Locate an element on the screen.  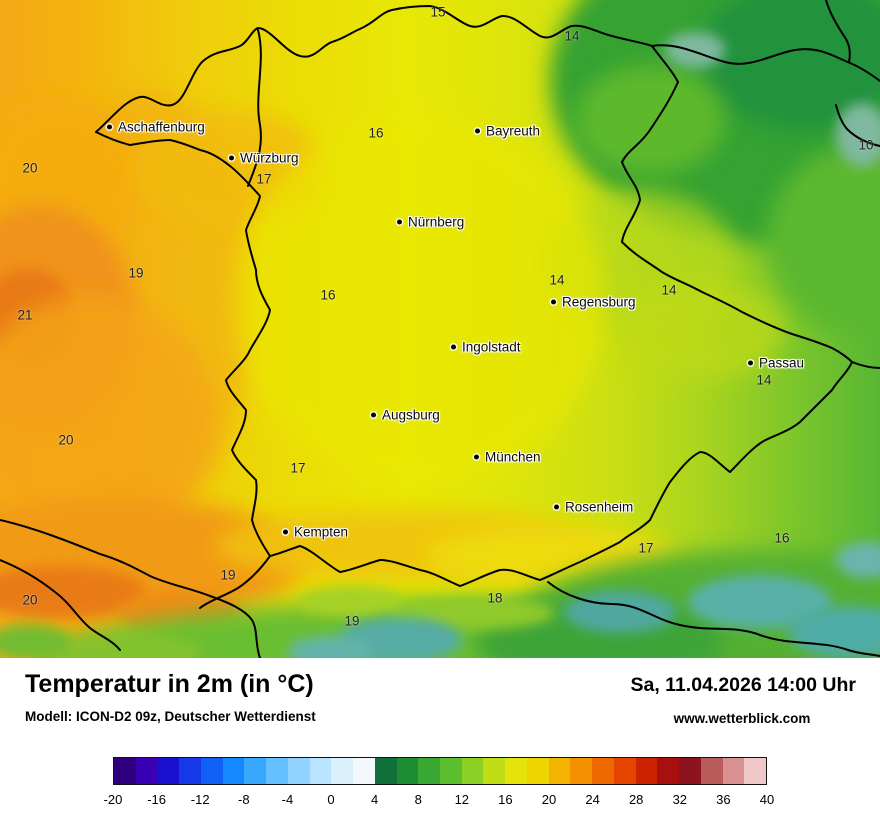
colorbar-tick-label: -4 is located at coordinates (287, 799).